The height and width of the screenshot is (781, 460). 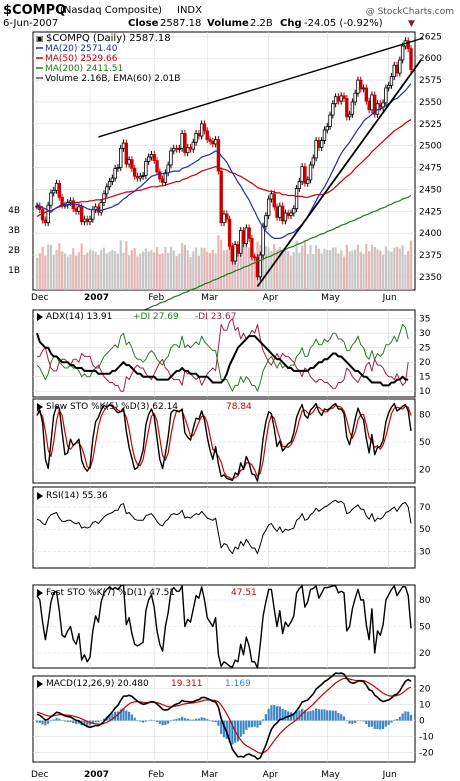 What do you see at coordinates (425, 654) in the screenshot?
I see `fast-sto-tick-label: 20` at bounding box center [425, 654].